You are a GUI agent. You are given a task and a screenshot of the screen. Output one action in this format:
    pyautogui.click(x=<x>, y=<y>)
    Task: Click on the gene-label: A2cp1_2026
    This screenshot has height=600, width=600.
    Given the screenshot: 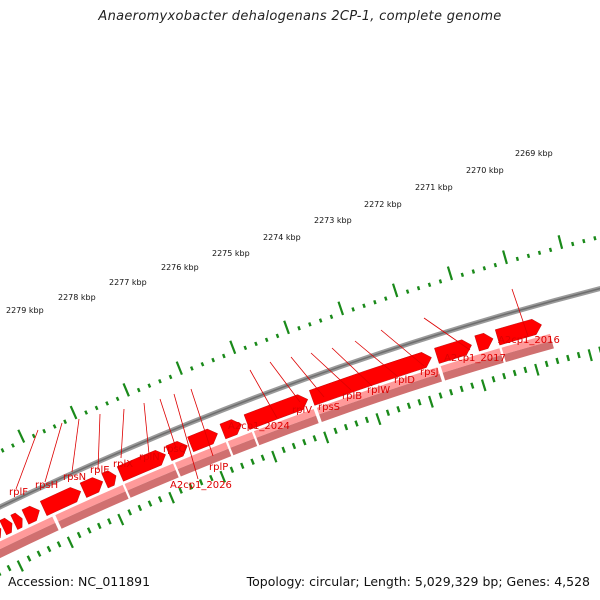 What is the action you would take?
    pyautogui.click(x=201, y=485)
    